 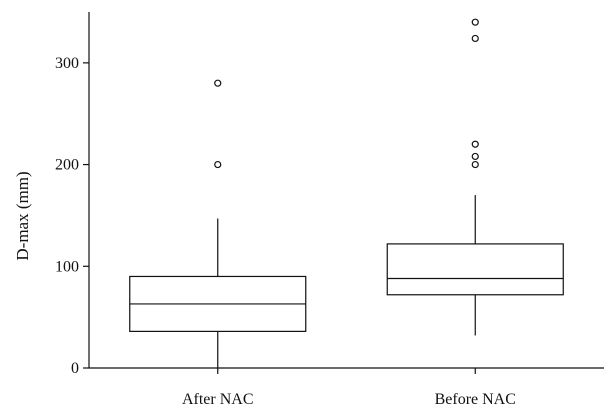 I want to click on y-tick-label: 100, so click(x=67, y=266).